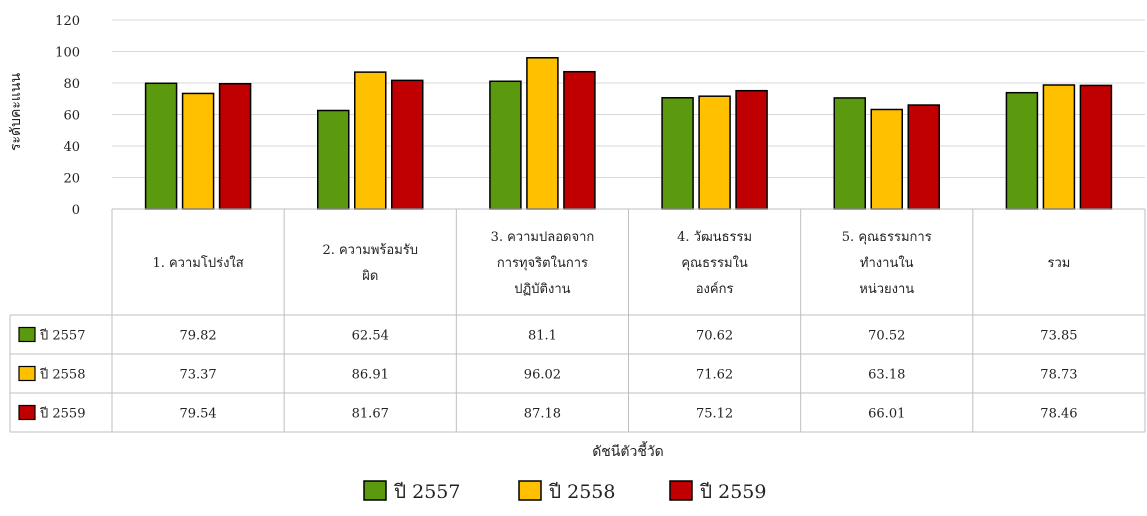 Image resolution: width=1147 pixels, height=516 pixels. I want to click on category-label: 2. ความพร้อมรับ, so click(370, 250).